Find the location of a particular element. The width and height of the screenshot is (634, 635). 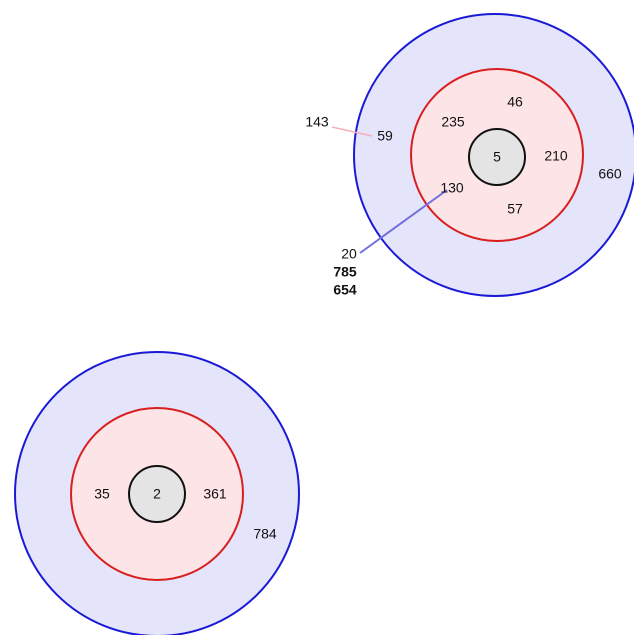

region-label: 361 is located at coordinates (215, 494).